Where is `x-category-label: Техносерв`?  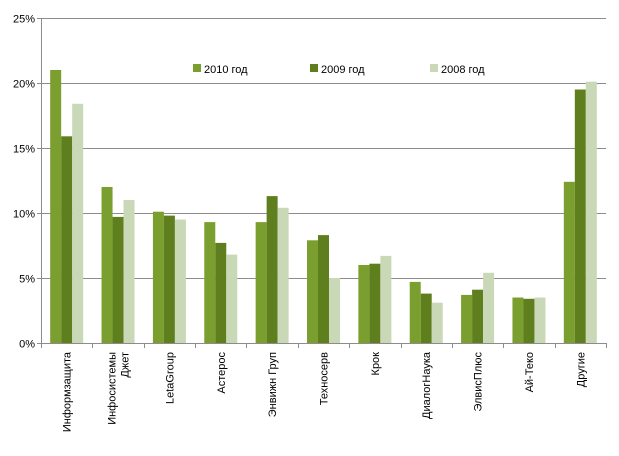
x-category-label: Техносерв is located at coordinates (325, 378).